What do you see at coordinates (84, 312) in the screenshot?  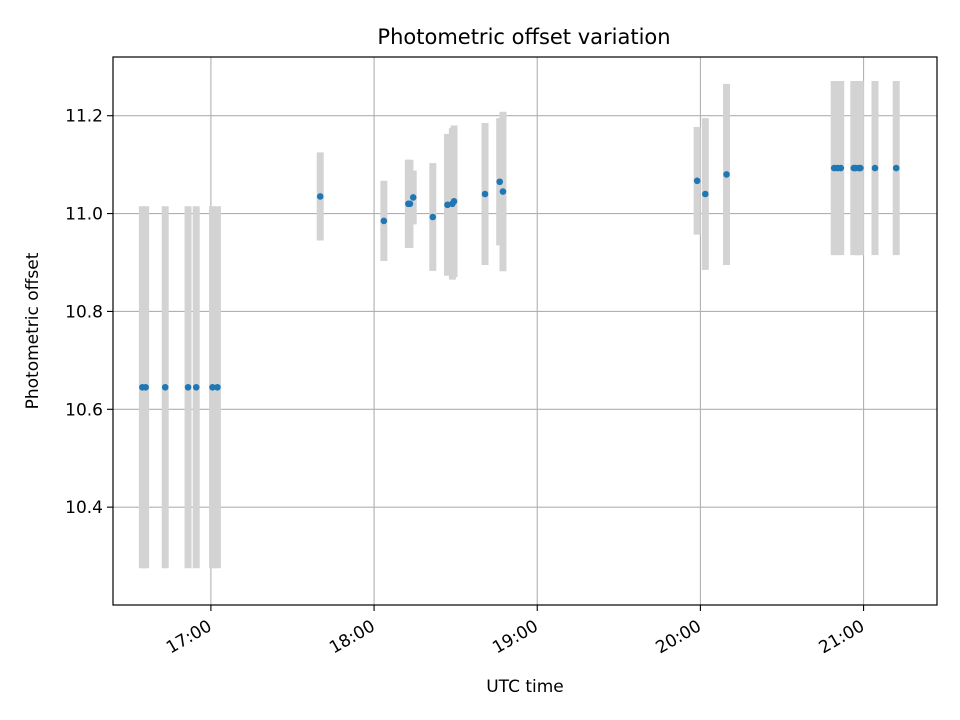 I see `y-tick-label: 10.8` at bounding box center [84, 312].